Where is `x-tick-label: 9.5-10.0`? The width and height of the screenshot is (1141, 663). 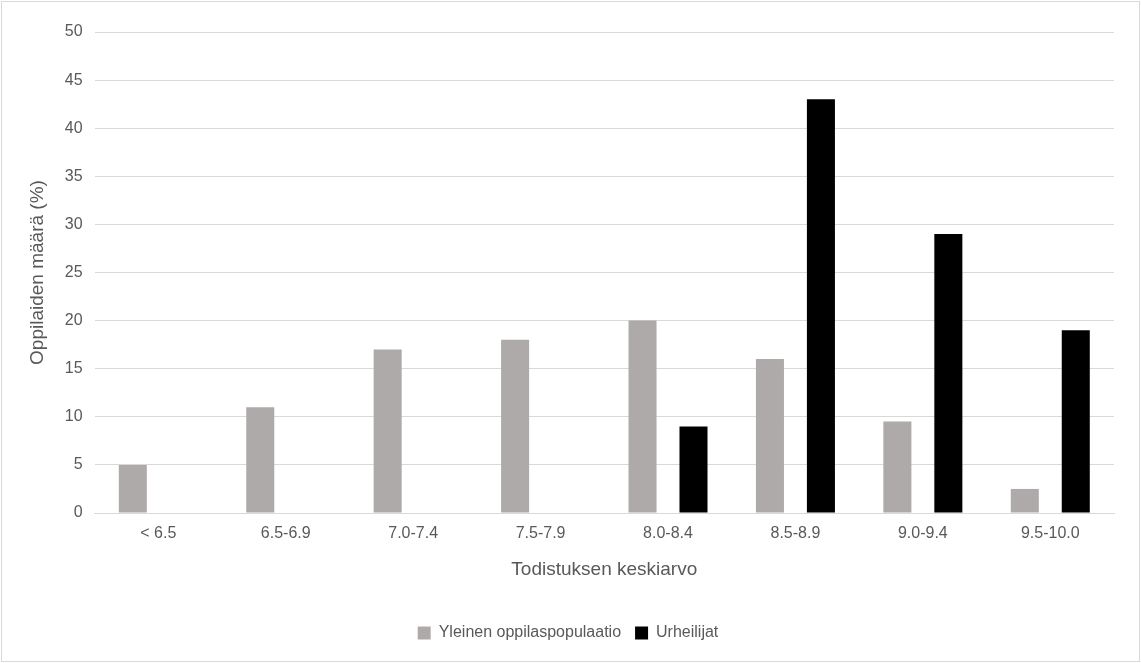
x-tick-label: 9.5-10.0 is located at coordinates (1050, 533).